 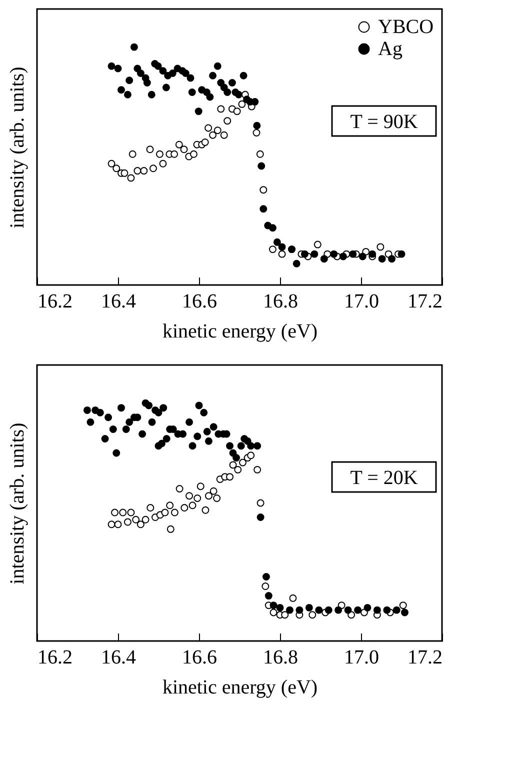 I want to click on annotation: T = 20K, so click(x=384, y=478).